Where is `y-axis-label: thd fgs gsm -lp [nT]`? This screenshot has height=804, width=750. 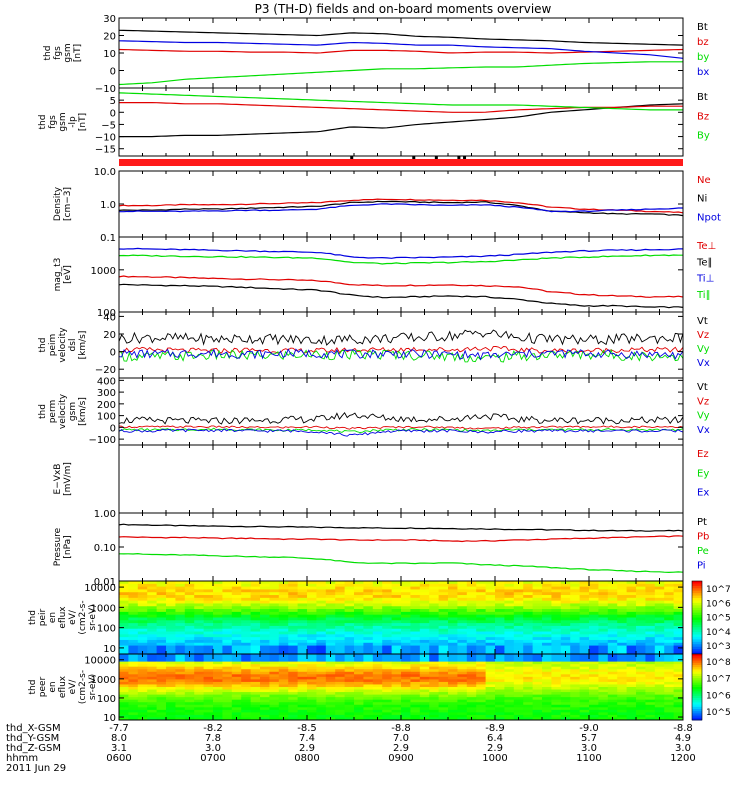 y-axis-label: thd fgs gsm -lp [nT] is located at coordinates (63, 121).